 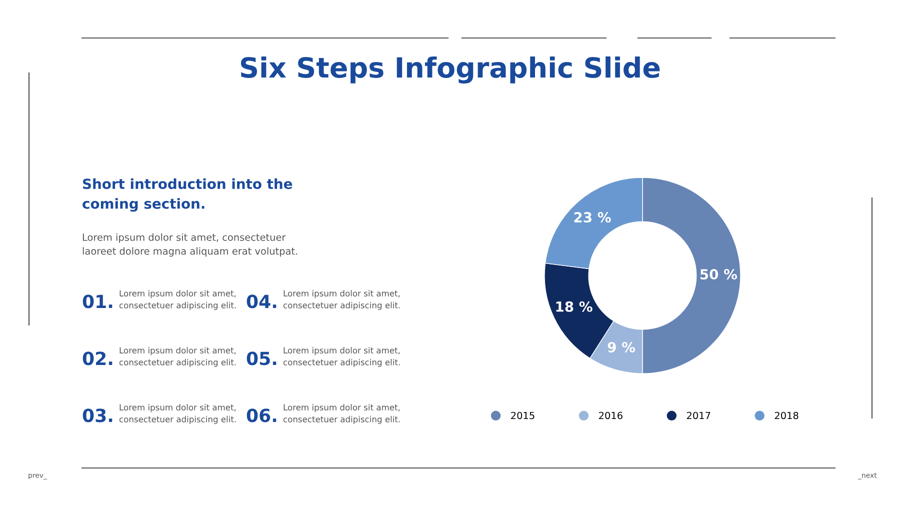 What do you see at coordinates (261, 359) in the screenshot?
I see `text: 05.` at bounding box center [261, 359].